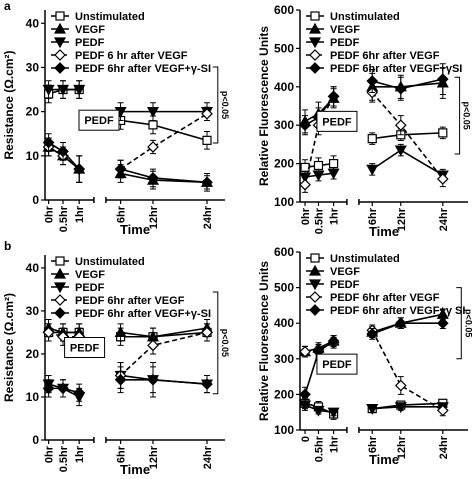 This screenshot has height=479, width=474. What do you see at coordinates (7, 246) in the screenshot?
I see `panel-label: b` at bounding box center [7, 246].